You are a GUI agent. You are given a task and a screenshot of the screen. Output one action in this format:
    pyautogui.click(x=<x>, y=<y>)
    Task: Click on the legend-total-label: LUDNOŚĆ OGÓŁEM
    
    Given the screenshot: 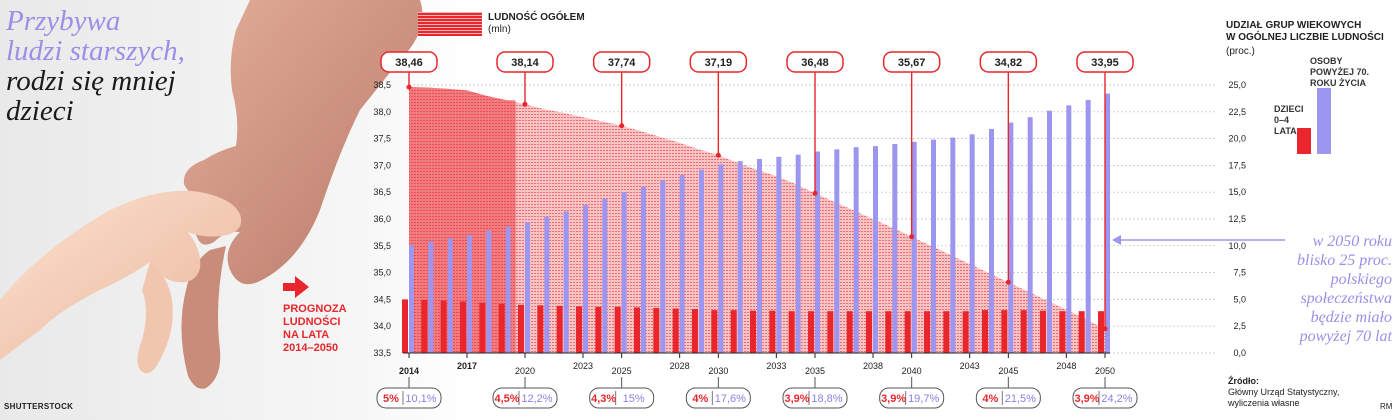 What is the action you would take?
    pyautogui.click(x=536, y=17)
    